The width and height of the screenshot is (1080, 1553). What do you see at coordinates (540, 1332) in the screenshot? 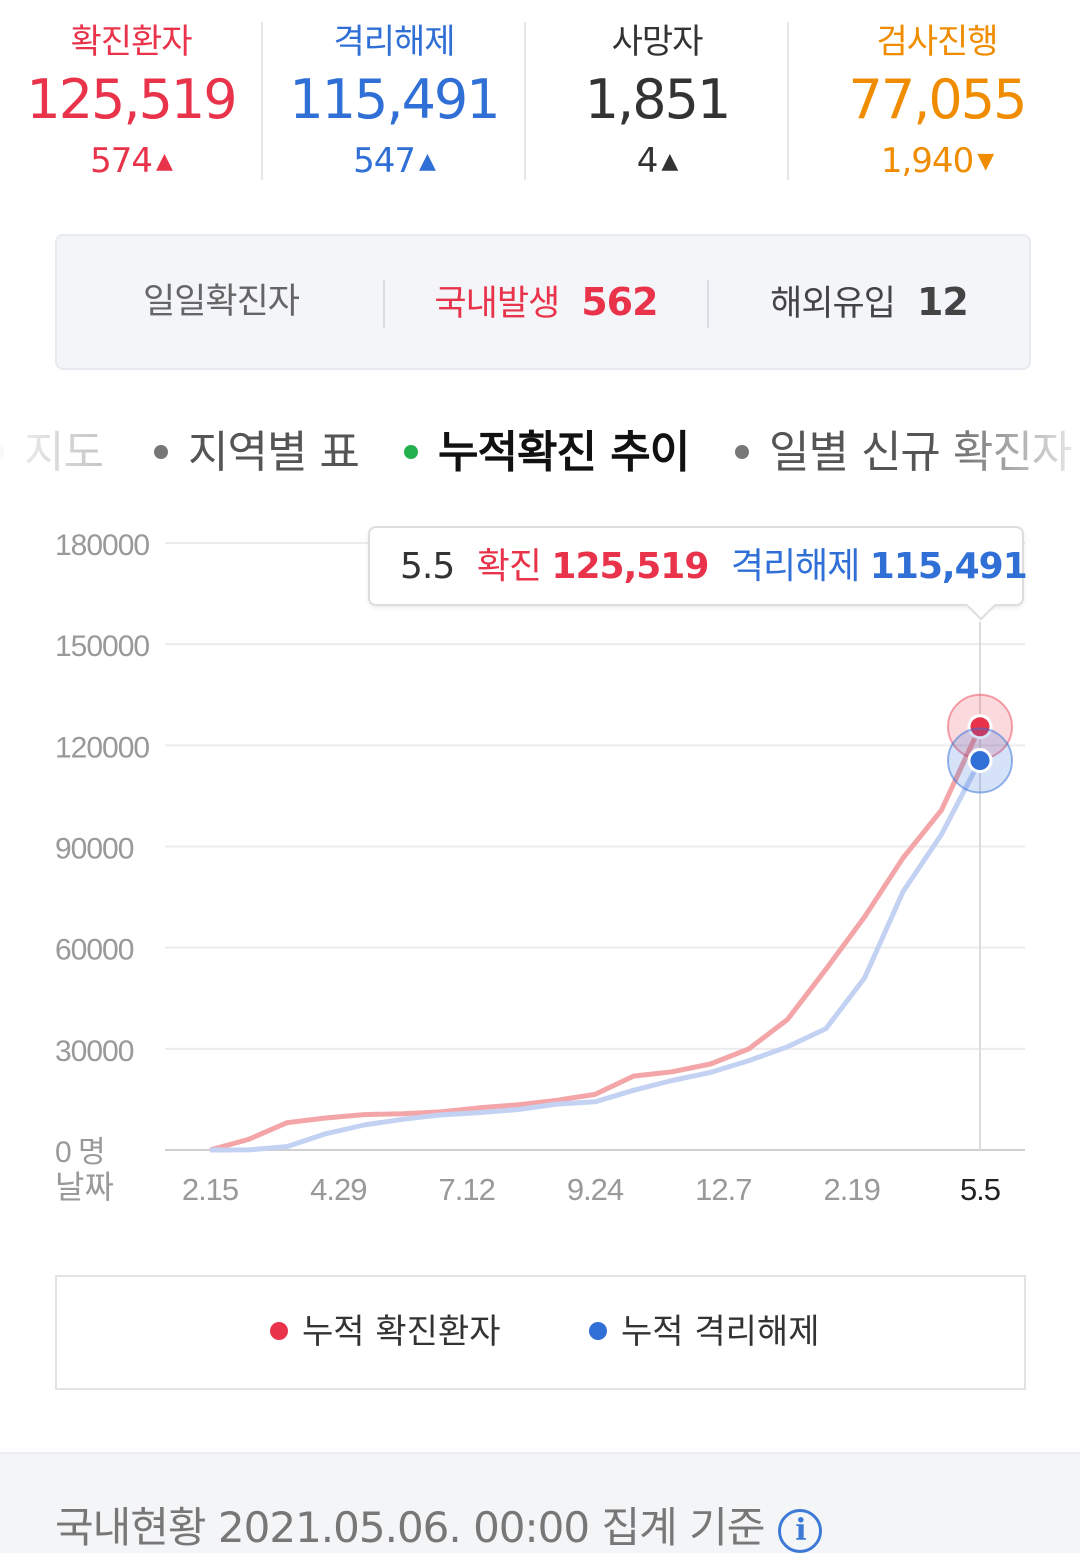
I see `chart-legend: 누적 확진환자 누적 격리해제` at bounding box center [540, 1332].